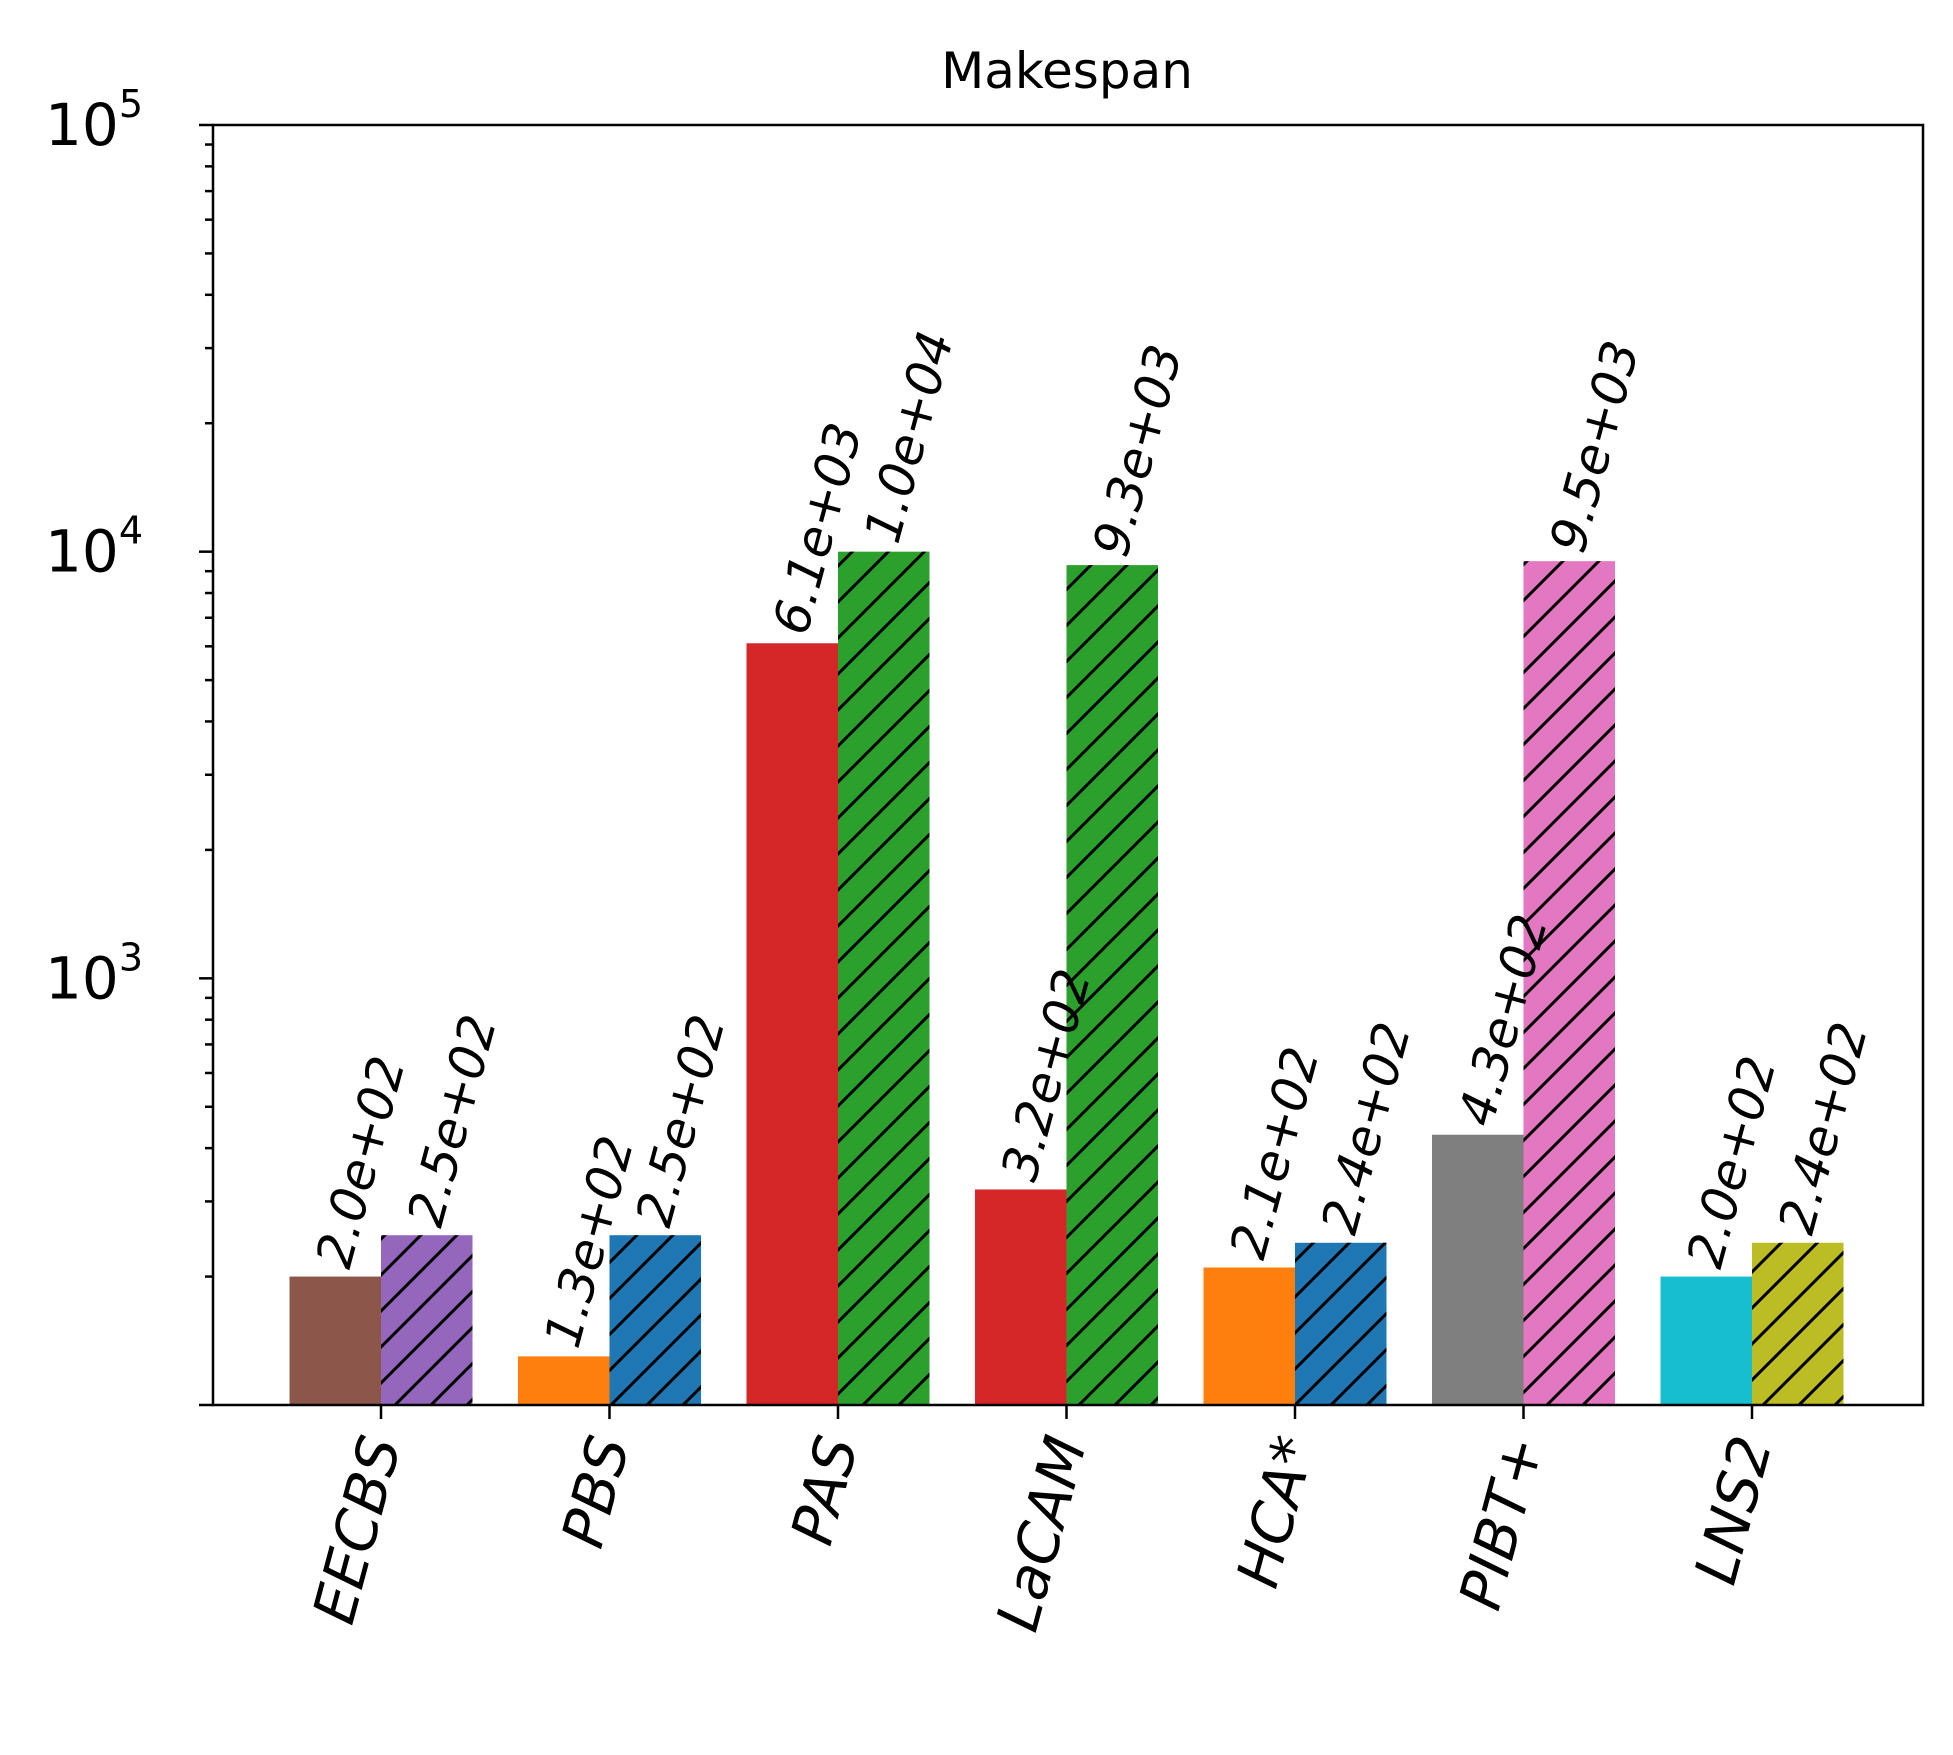  I want to click on y-tick-label: 10³, so click(94, 973).